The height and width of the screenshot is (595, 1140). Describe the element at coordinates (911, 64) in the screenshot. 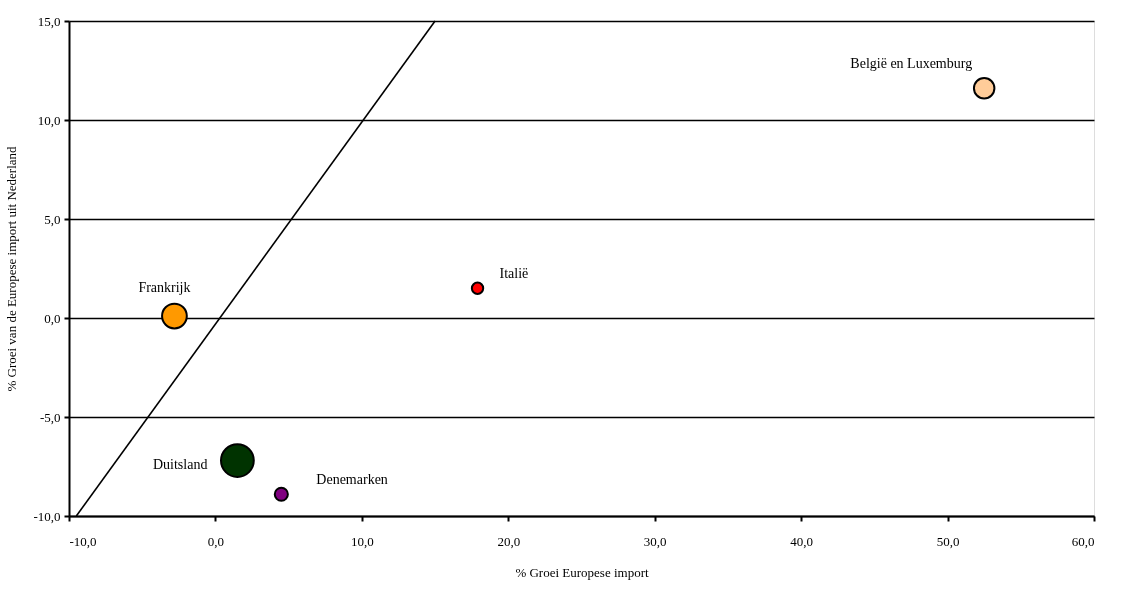

I see `series-label: België en Luxemburg` at that location.